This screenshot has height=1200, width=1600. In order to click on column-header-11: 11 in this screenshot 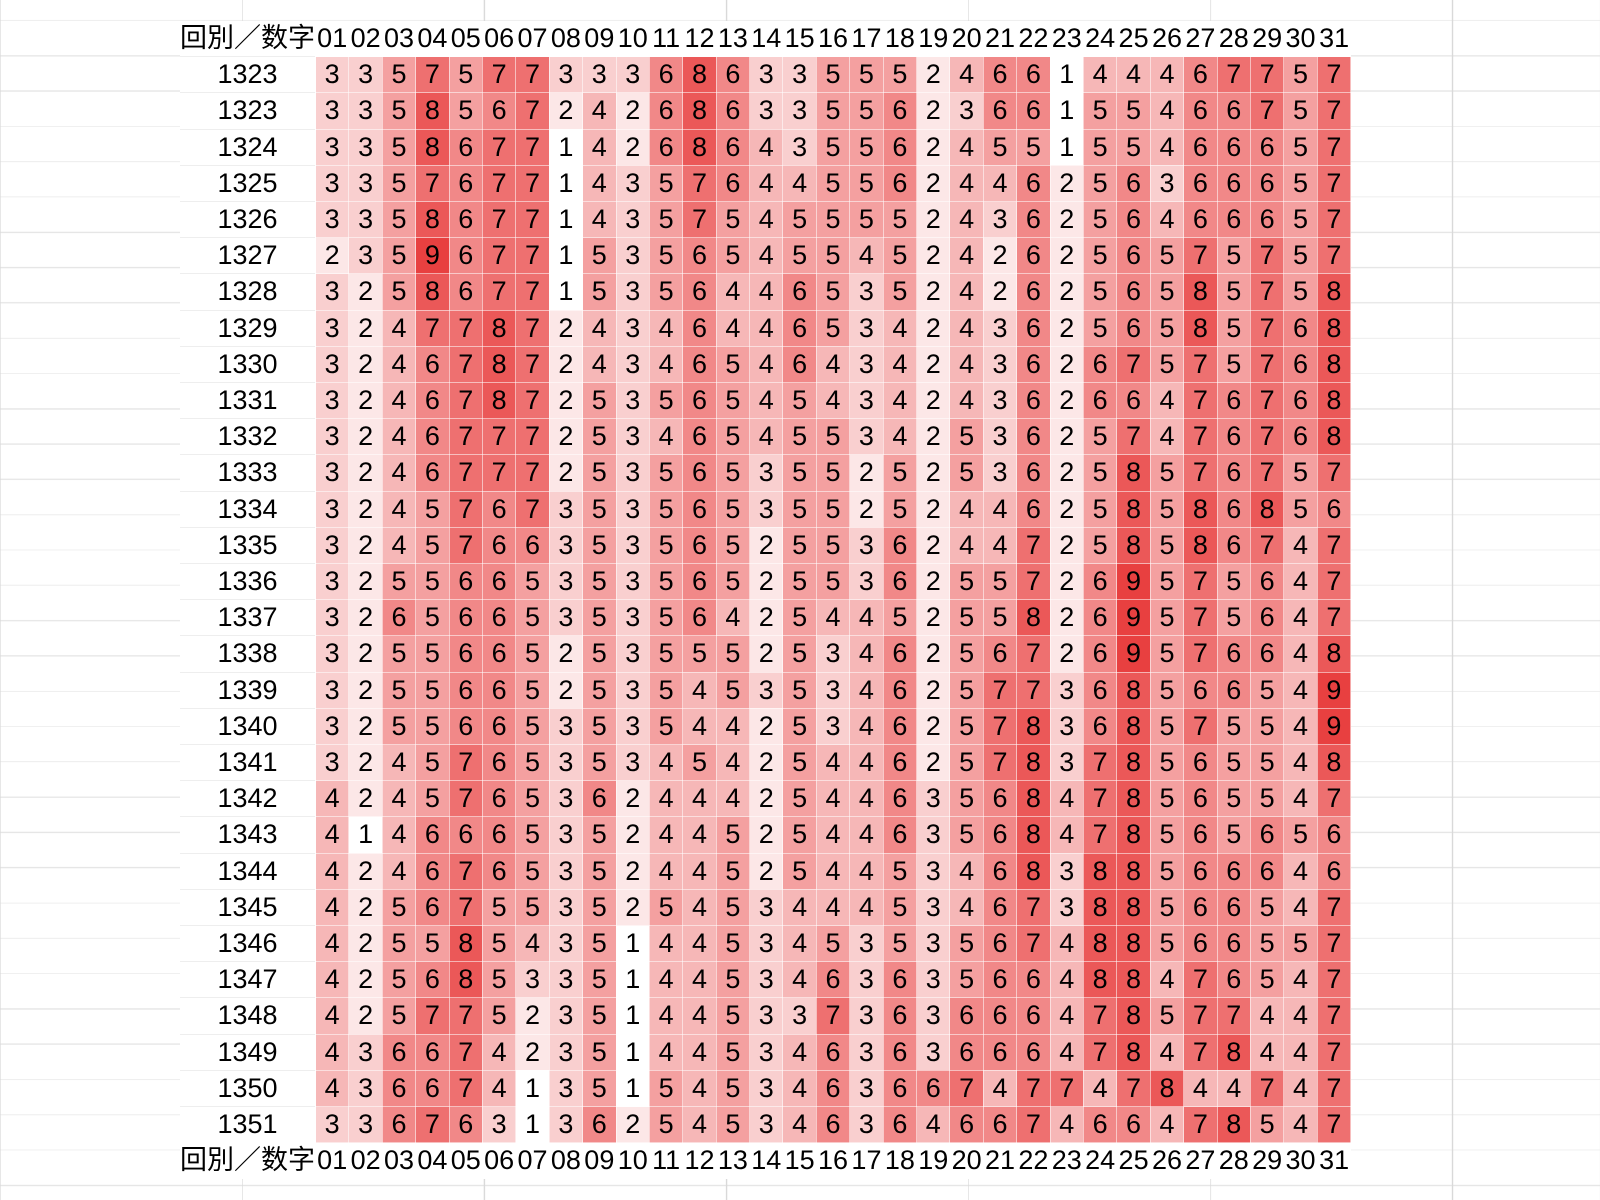, I will do `click(665, 39)`.